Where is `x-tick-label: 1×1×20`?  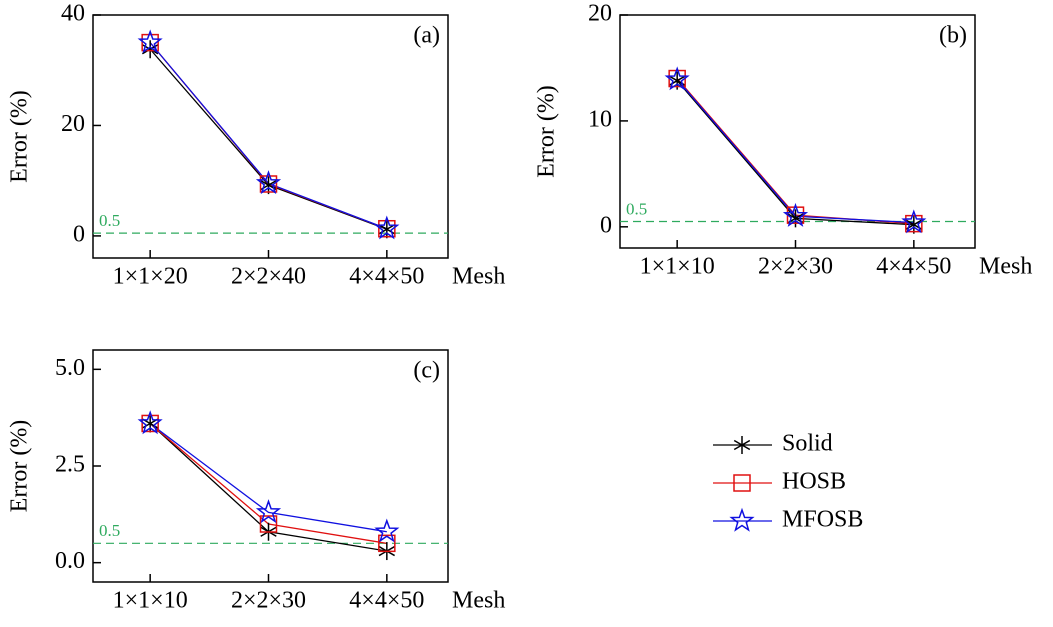 x-tick-label: 1×1×20 is located at coordinates (150, 277).